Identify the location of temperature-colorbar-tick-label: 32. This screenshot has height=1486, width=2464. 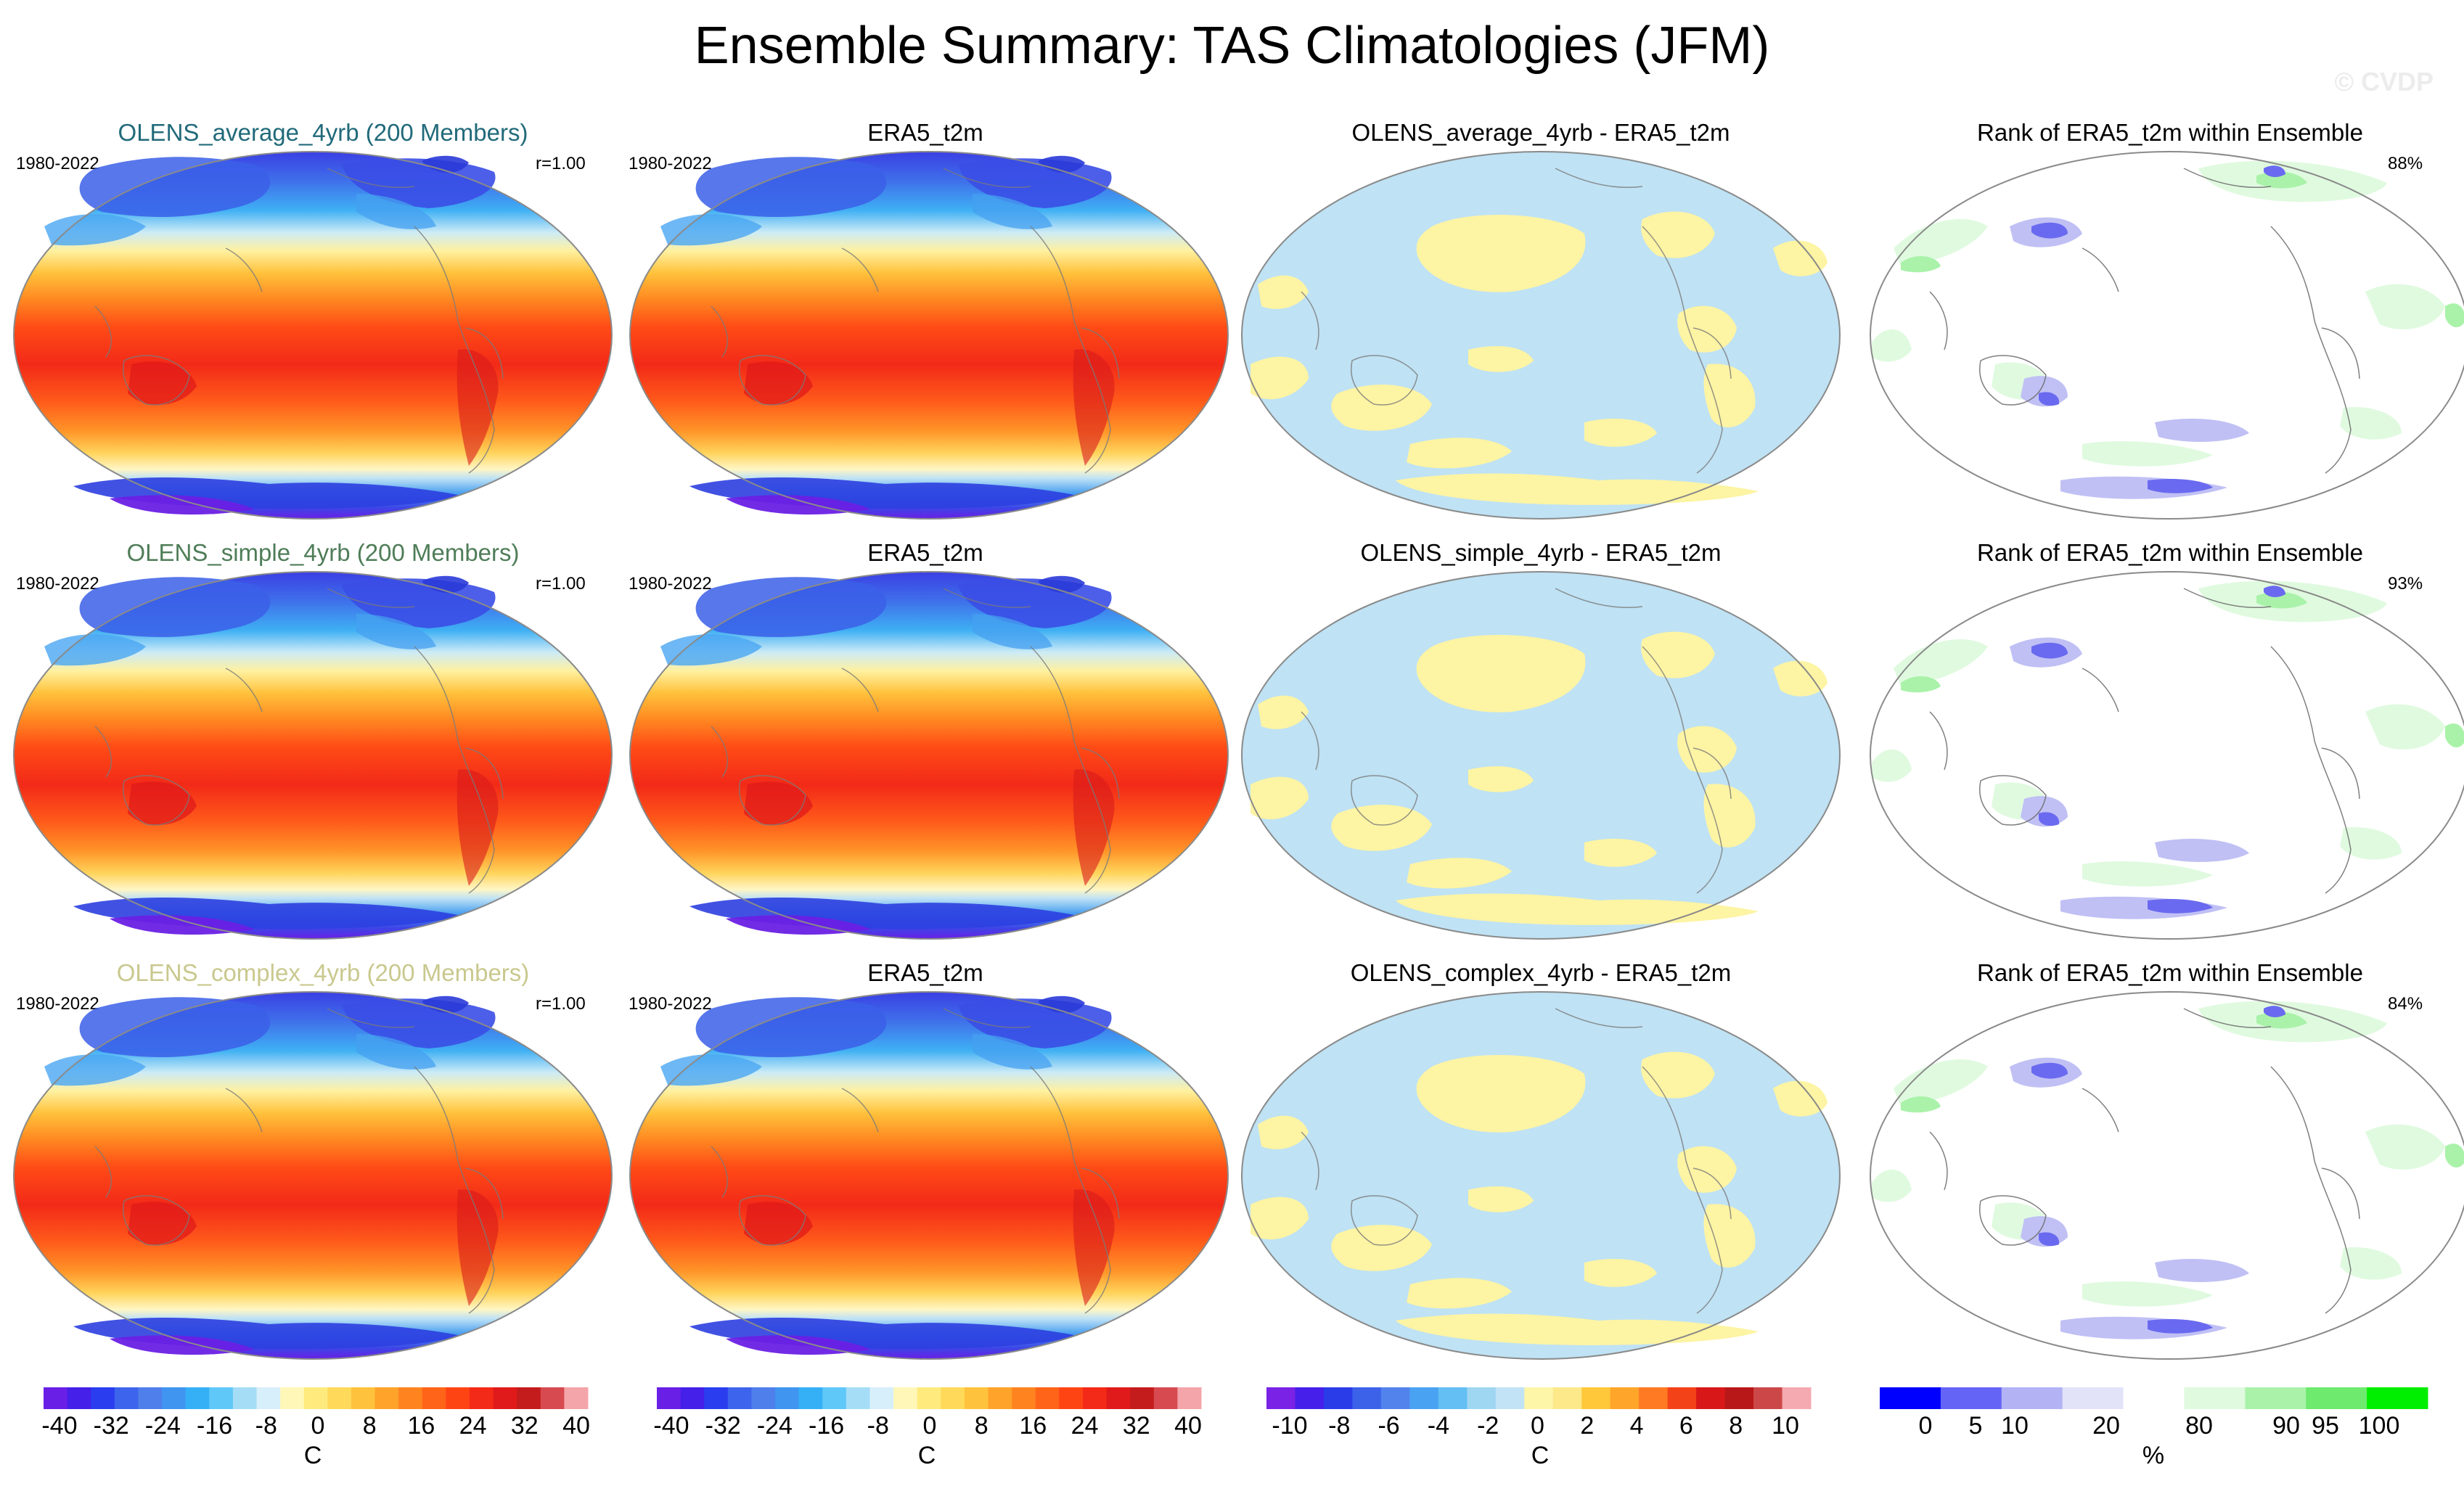
(524, 1426).